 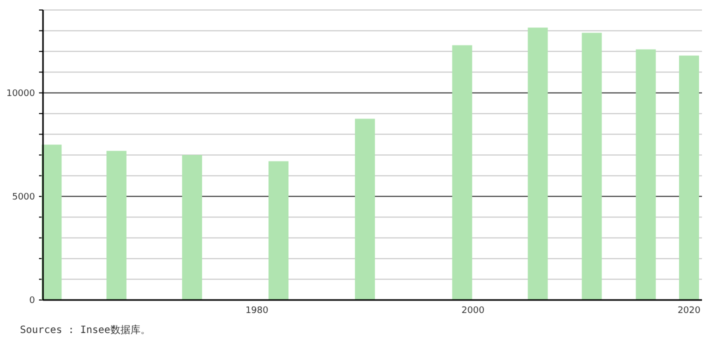 What do you see at coordinates (85, 330) in the screenshot?
I see `source-note: Sources : Insee数据库。` at bounding box center [85, 330].